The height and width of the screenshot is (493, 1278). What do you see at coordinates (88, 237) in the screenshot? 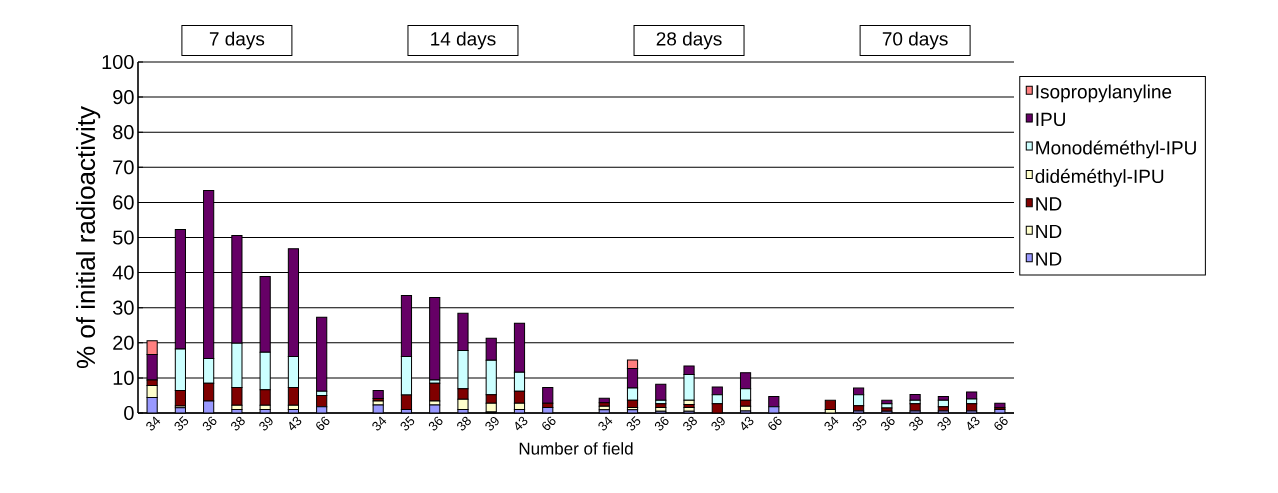
I see `y-axis-title: % of initial radioactivity` at bounding box center [88, 237].